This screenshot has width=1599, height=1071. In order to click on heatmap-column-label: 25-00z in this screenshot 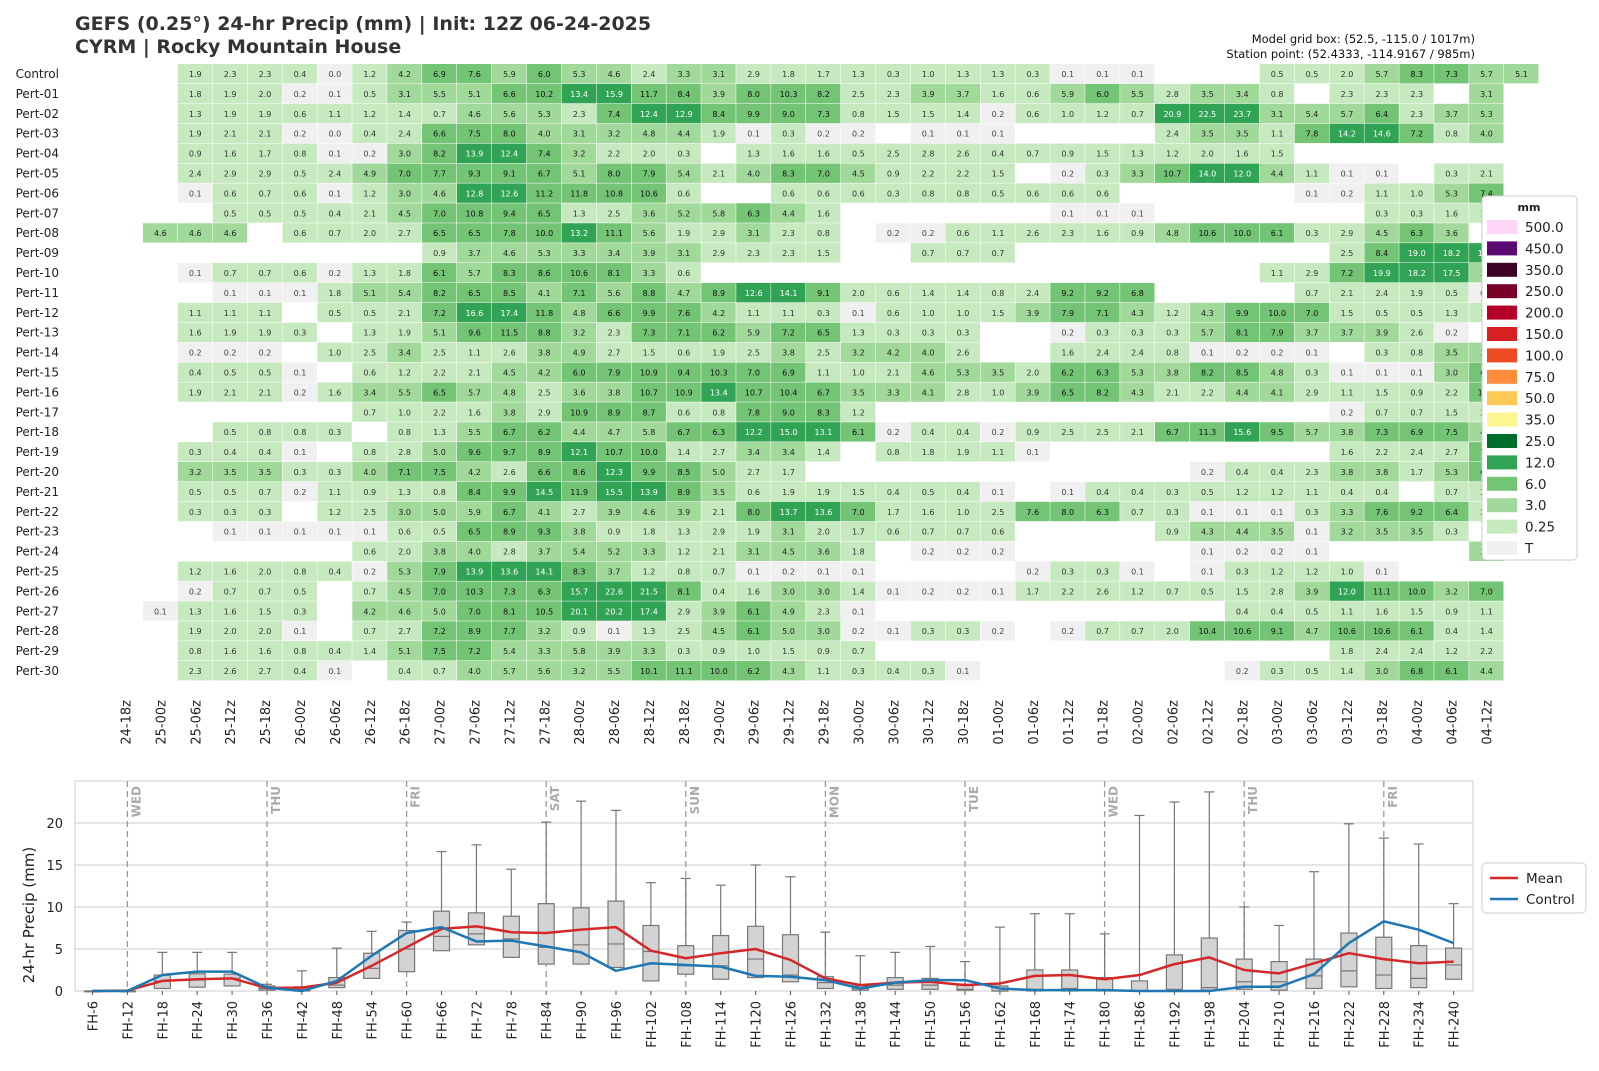, I will do `click(161, 722)`.